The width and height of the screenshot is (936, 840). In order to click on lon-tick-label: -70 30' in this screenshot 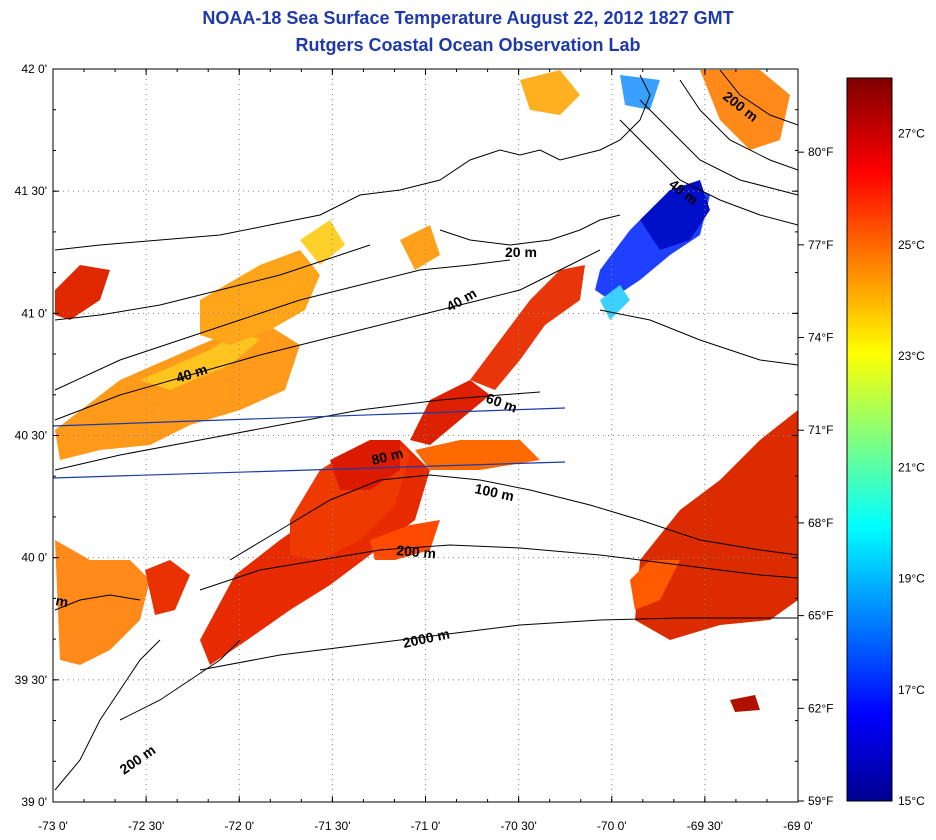, I will do `click(518, 826)`.